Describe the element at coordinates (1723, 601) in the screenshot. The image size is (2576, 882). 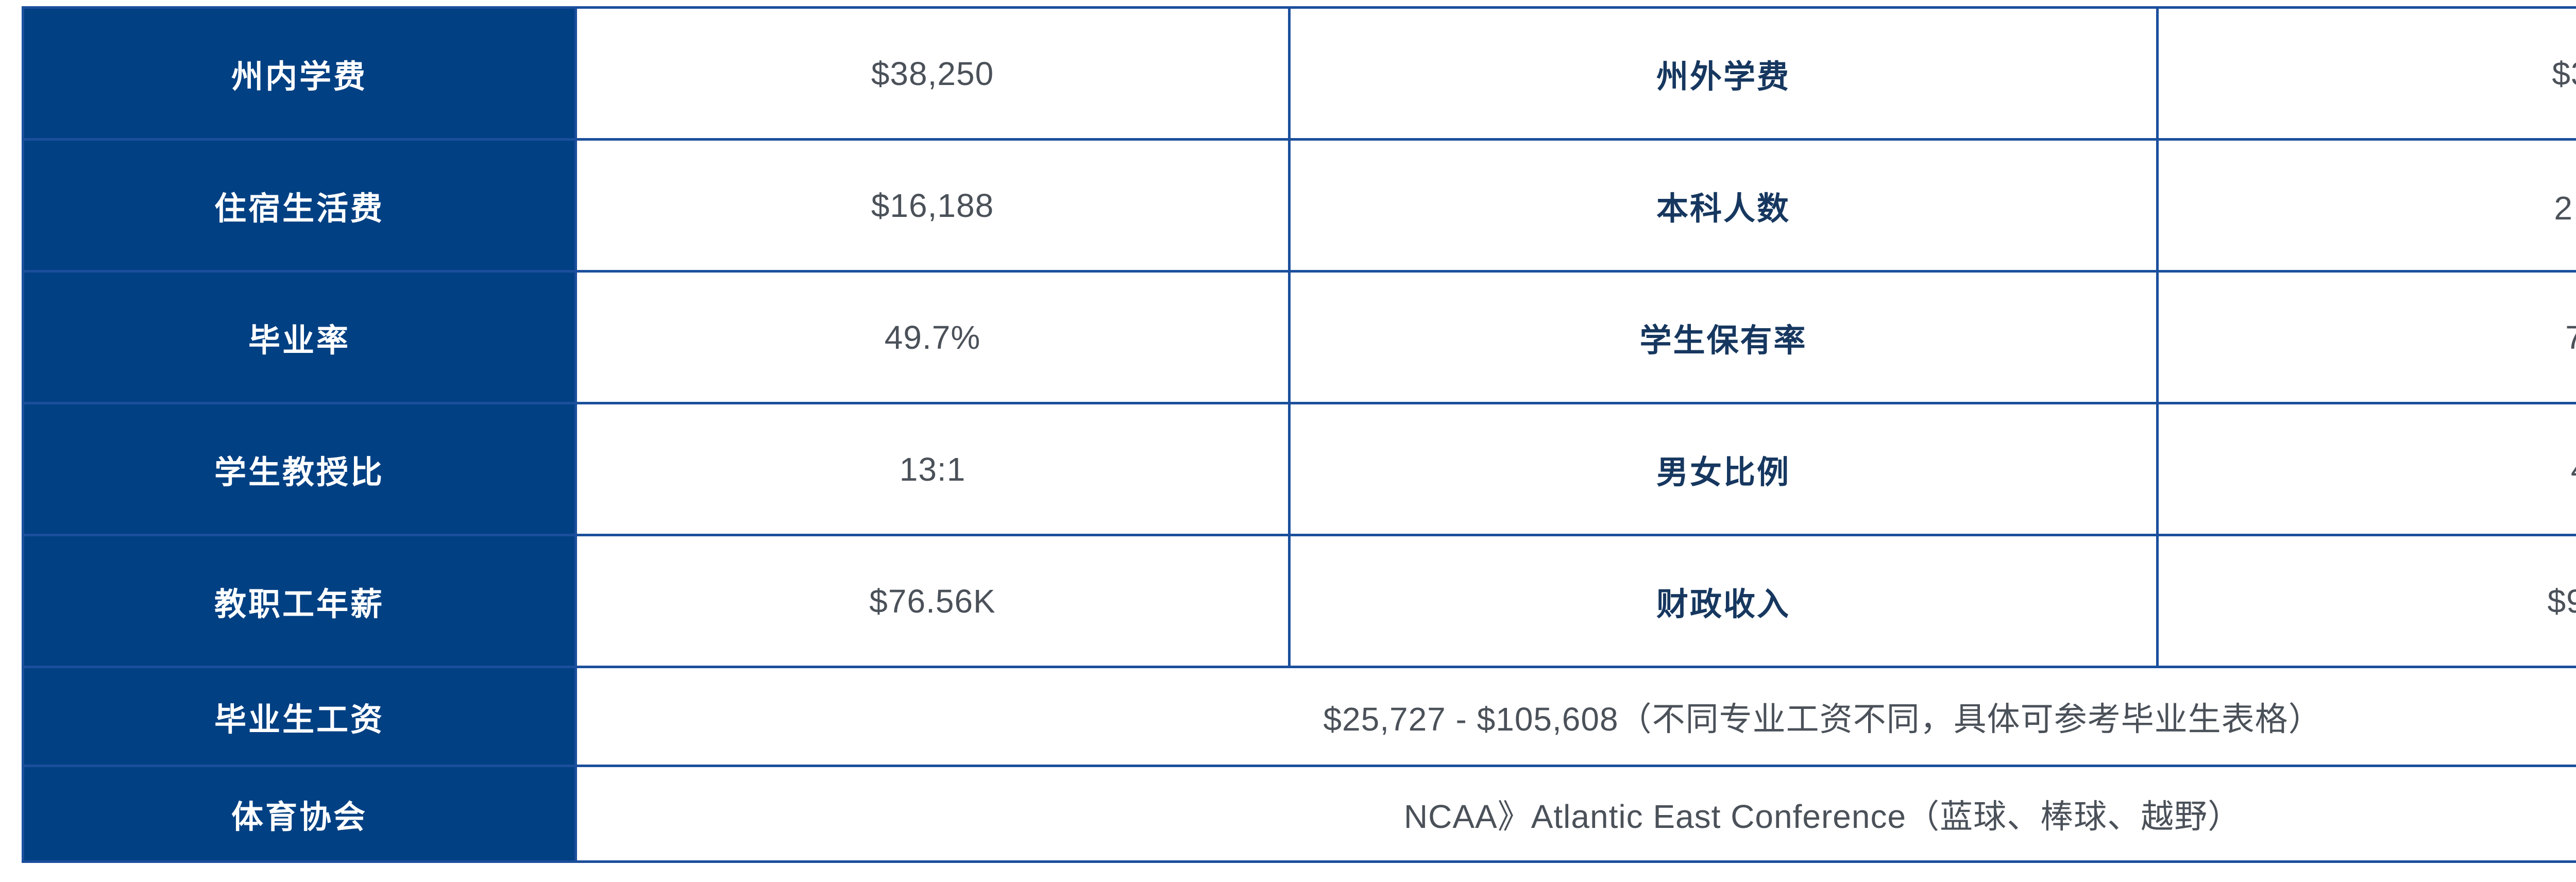
I see `row-label-financial-revenue: 财政收入` at that location.